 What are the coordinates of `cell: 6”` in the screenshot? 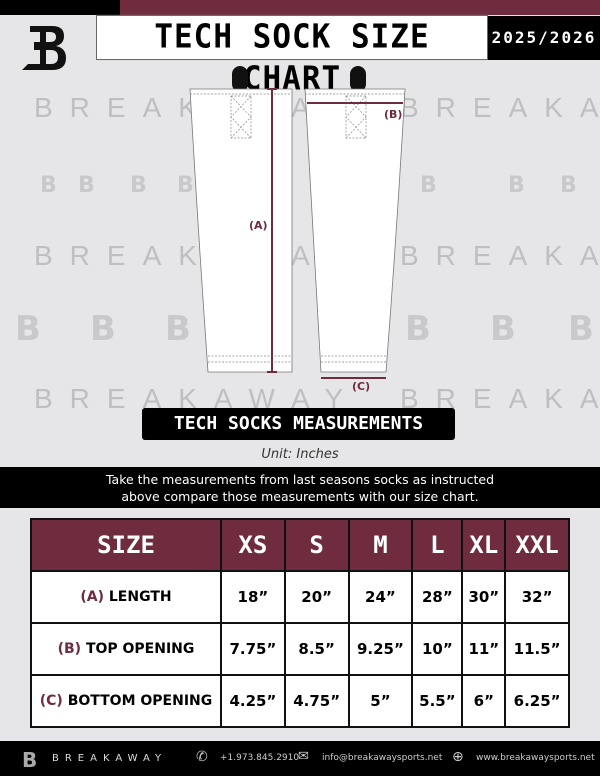 It's located at (484, 701).